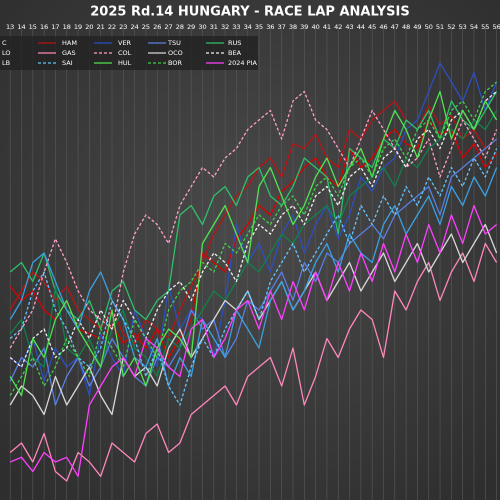  What do you see at coordinates (146, 27) in the screenshot?
I see `x-tick-label: 25` at bounding box center [146, 27].